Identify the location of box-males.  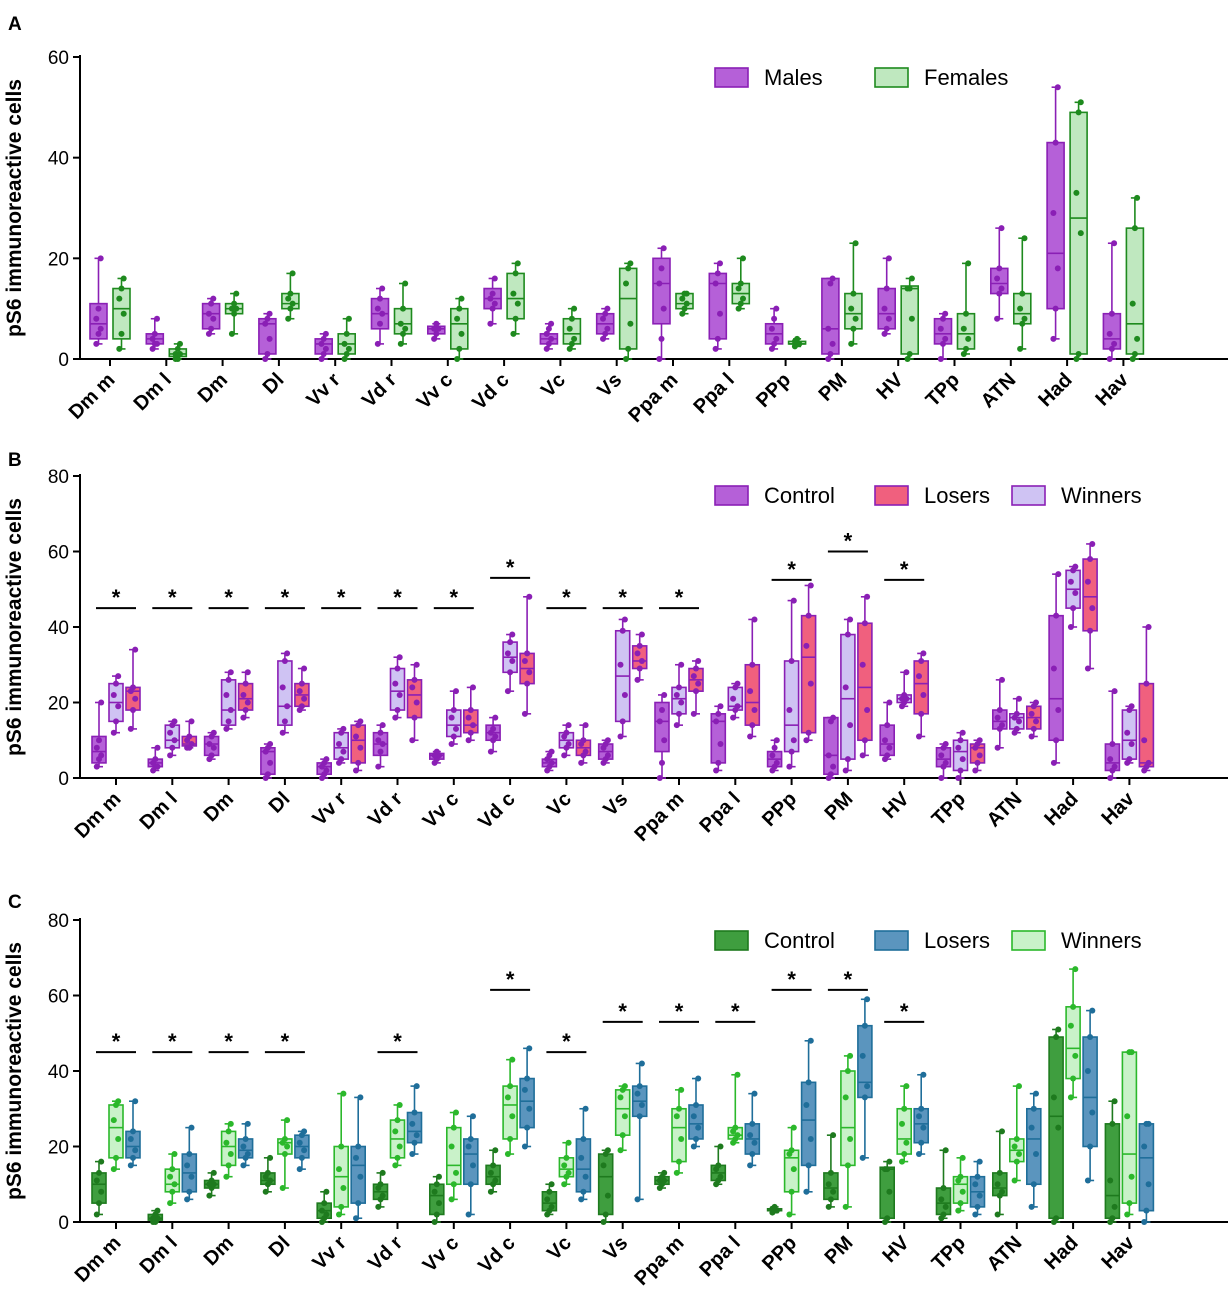
(999, 273).